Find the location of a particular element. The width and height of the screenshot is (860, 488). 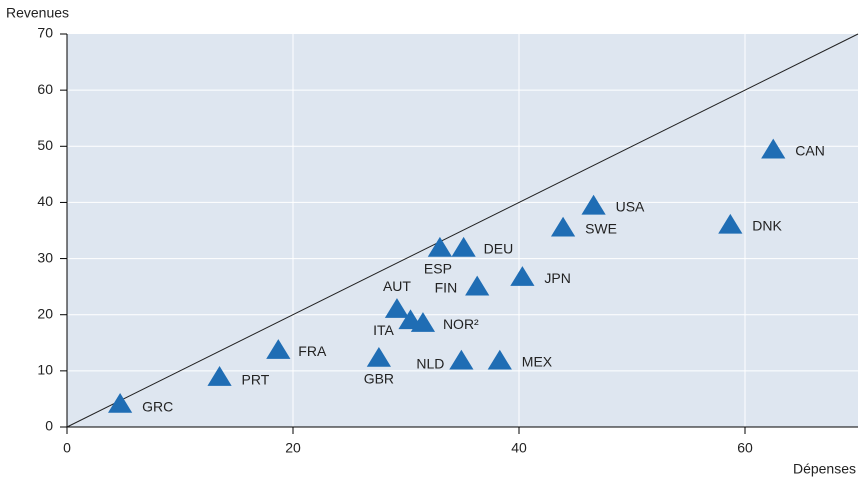

point-label: DEU is located at coordinates (499, 249).